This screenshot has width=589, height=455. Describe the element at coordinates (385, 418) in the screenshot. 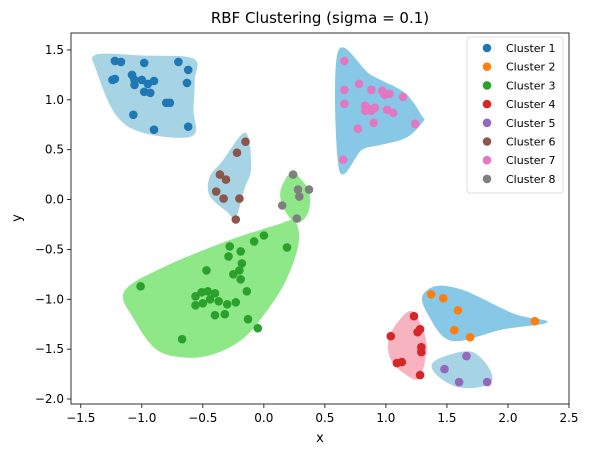

I see `x-tick-label: 1.0` at that location.